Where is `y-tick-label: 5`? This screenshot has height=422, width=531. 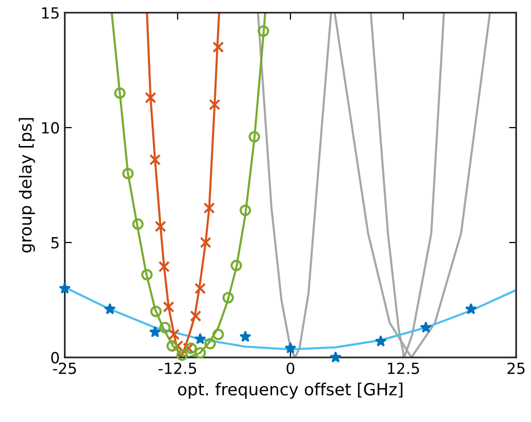
y-tick-label: 5 is located at coordinates (55, 243).